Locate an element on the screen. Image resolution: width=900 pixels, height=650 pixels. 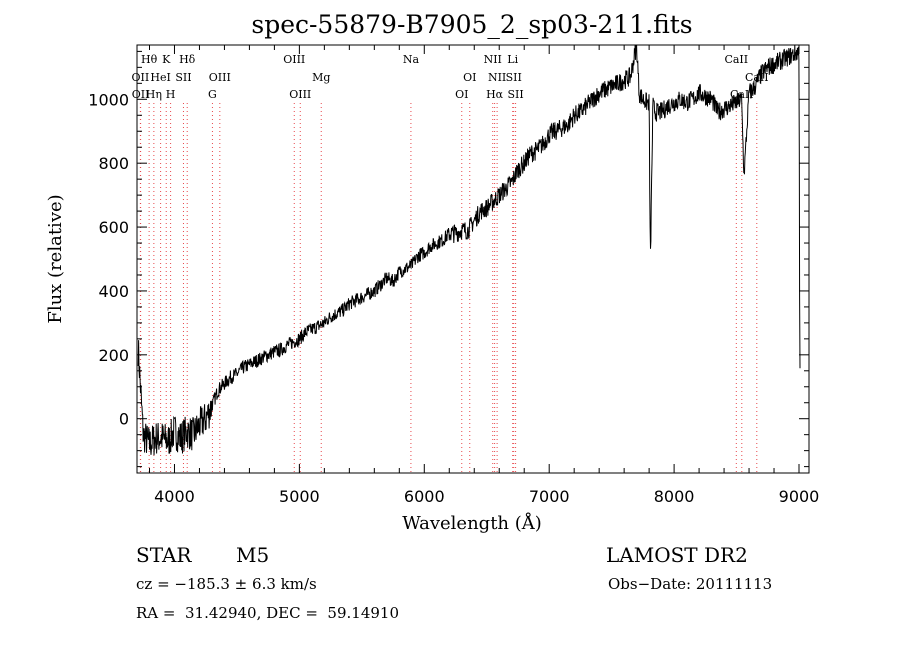
survey-name: LAMOST DR2 is located at coordinates (677, 555).